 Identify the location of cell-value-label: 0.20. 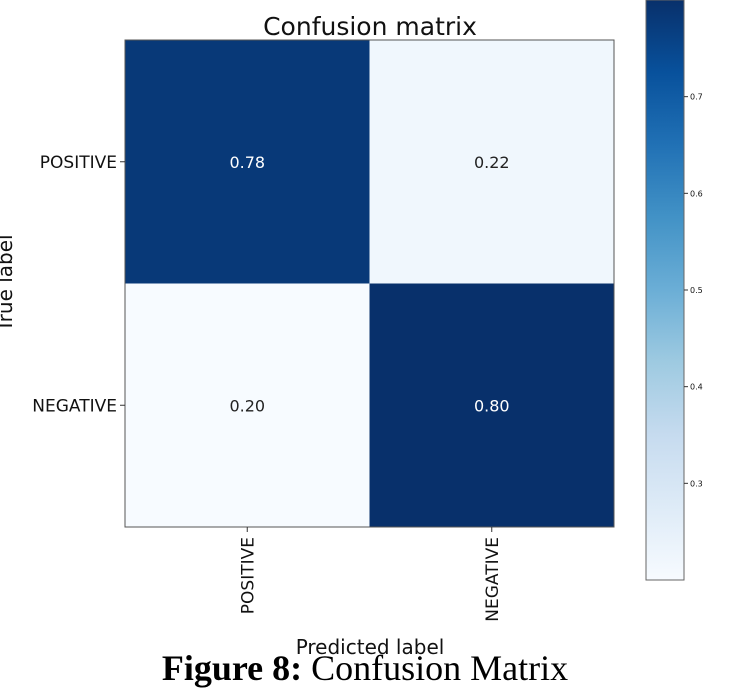
(247, 405).